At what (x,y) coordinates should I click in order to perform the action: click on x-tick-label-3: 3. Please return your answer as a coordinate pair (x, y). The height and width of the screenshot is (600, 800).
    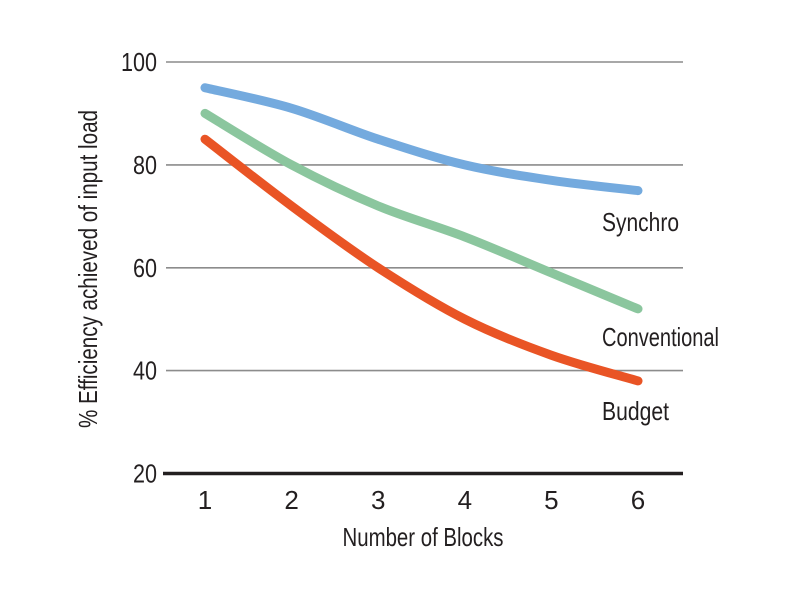
    Looking at the image, I should click on (378, 500).